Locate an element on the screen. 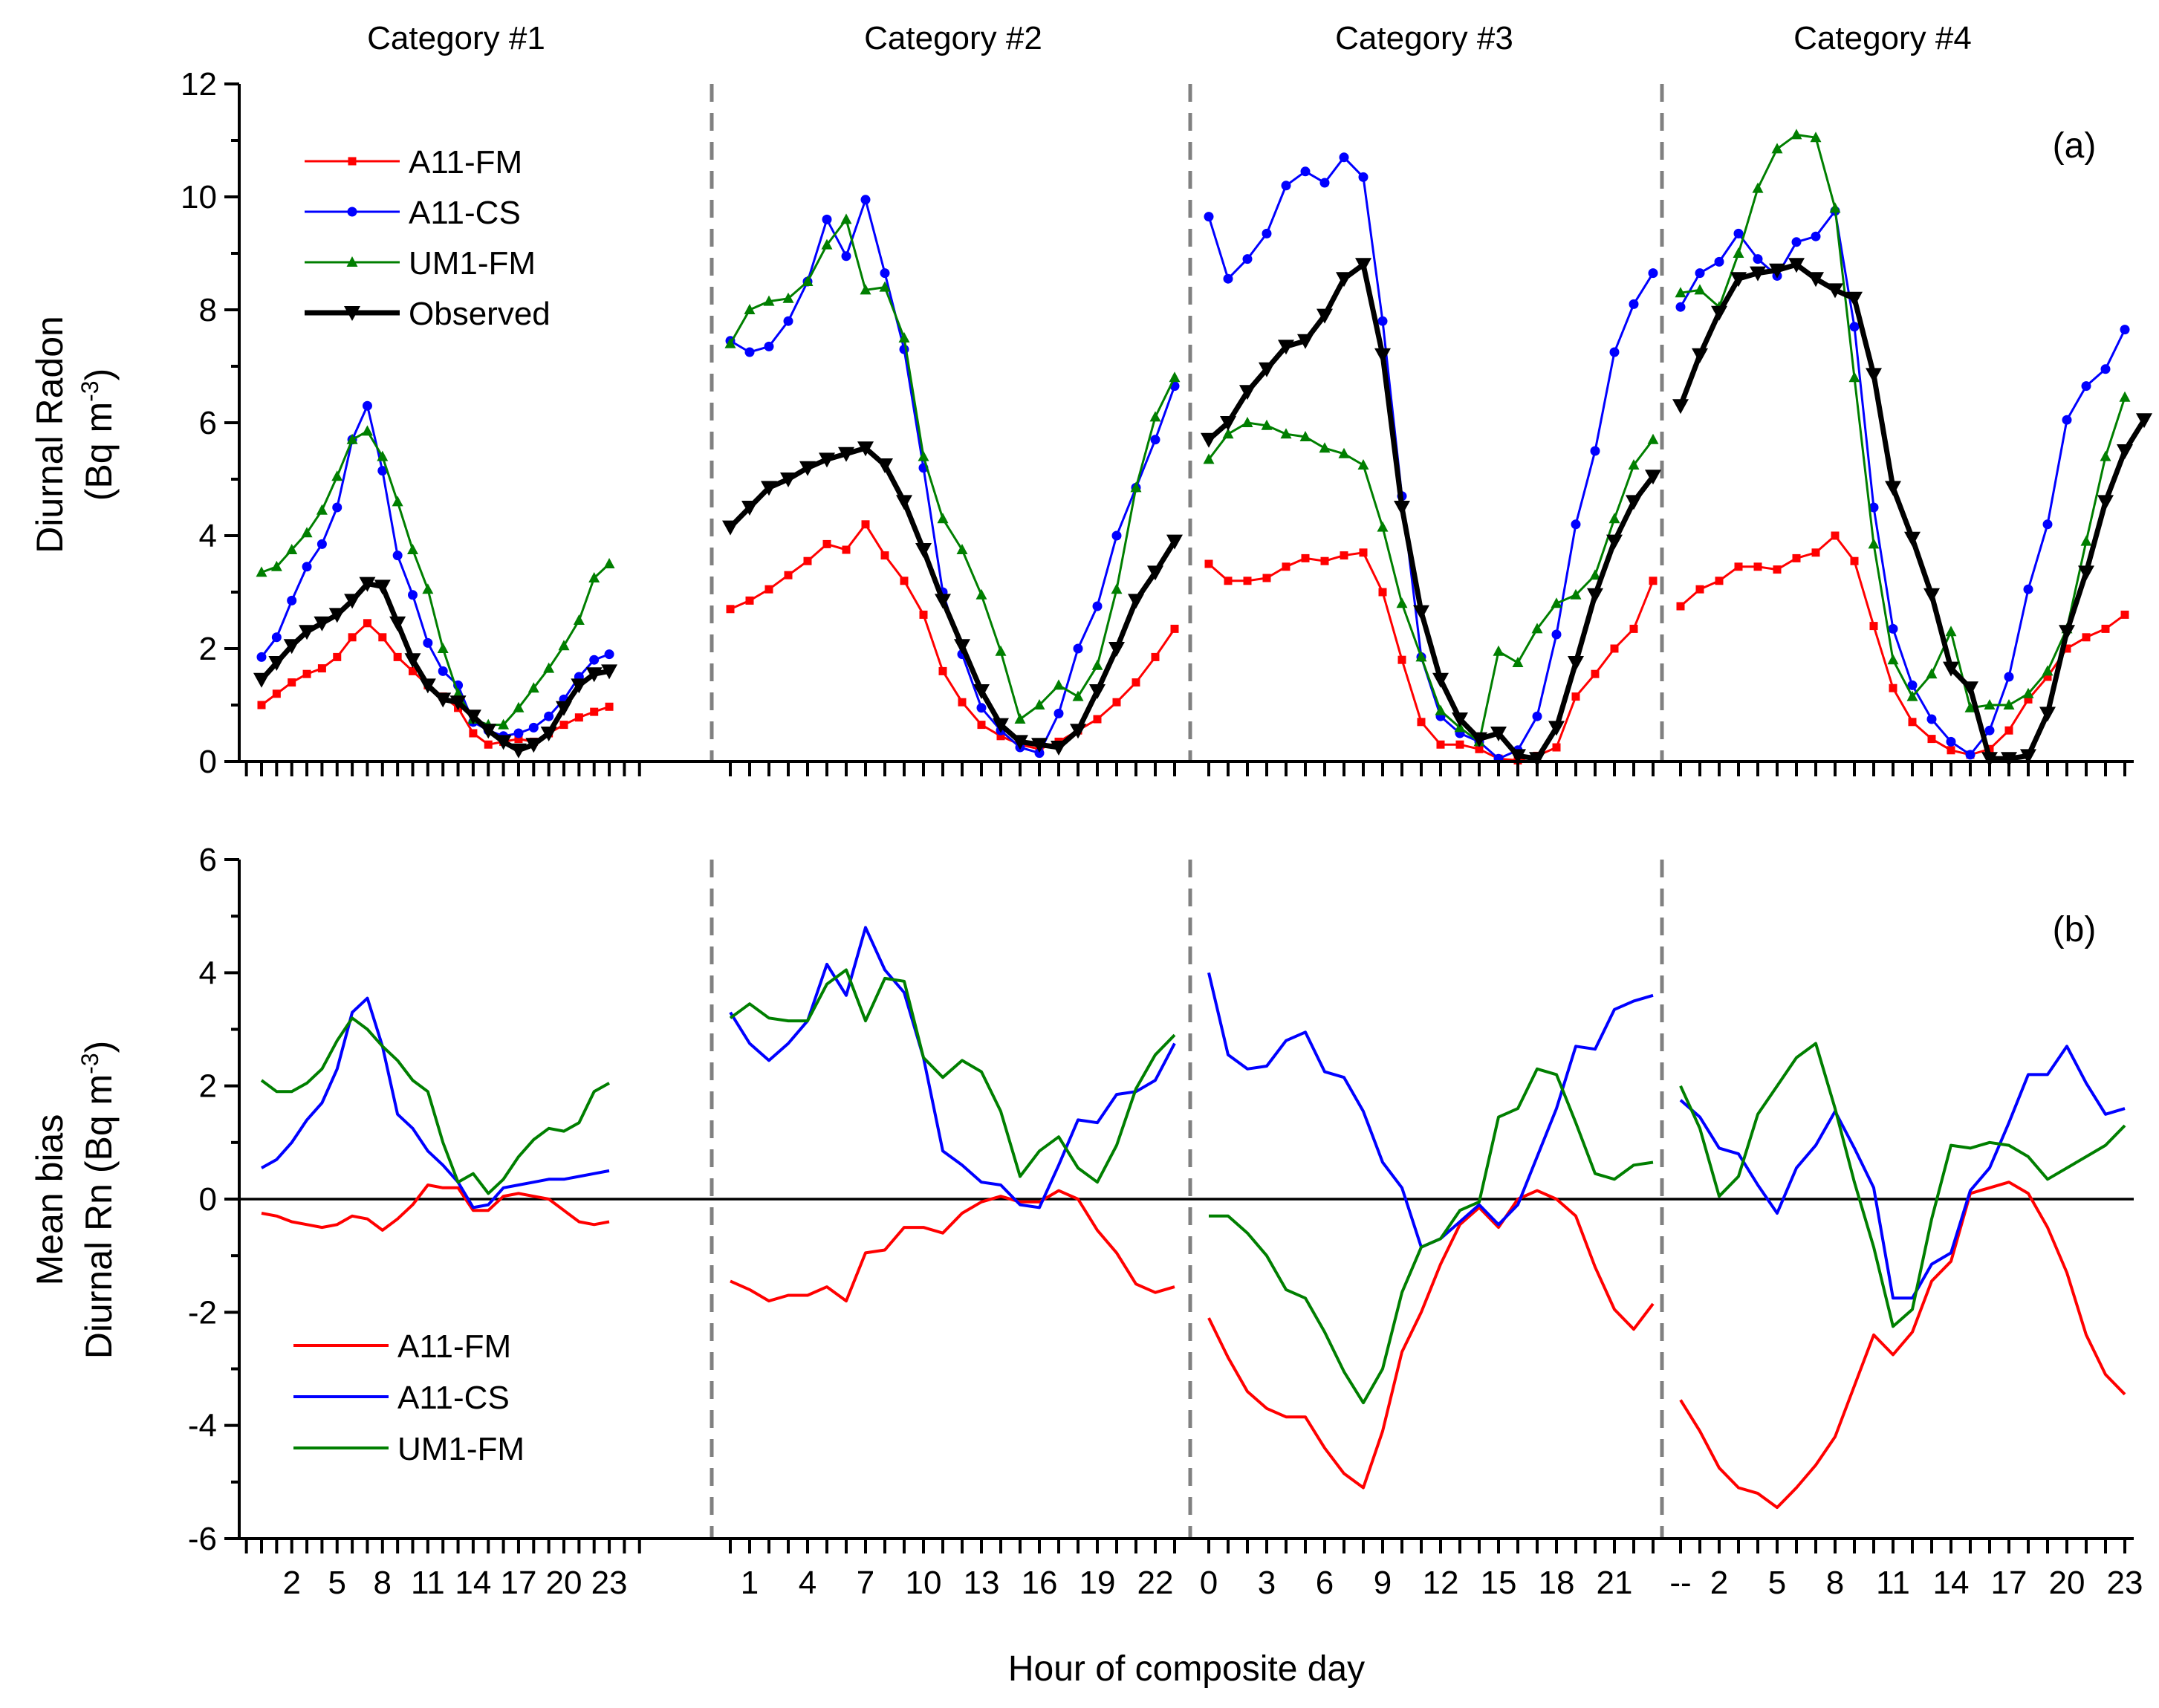 Image resolution: width=2159 pixels, height=1708 pixels. x-tick-label-c2-1: 4 is located at coordinates (807, 1583).